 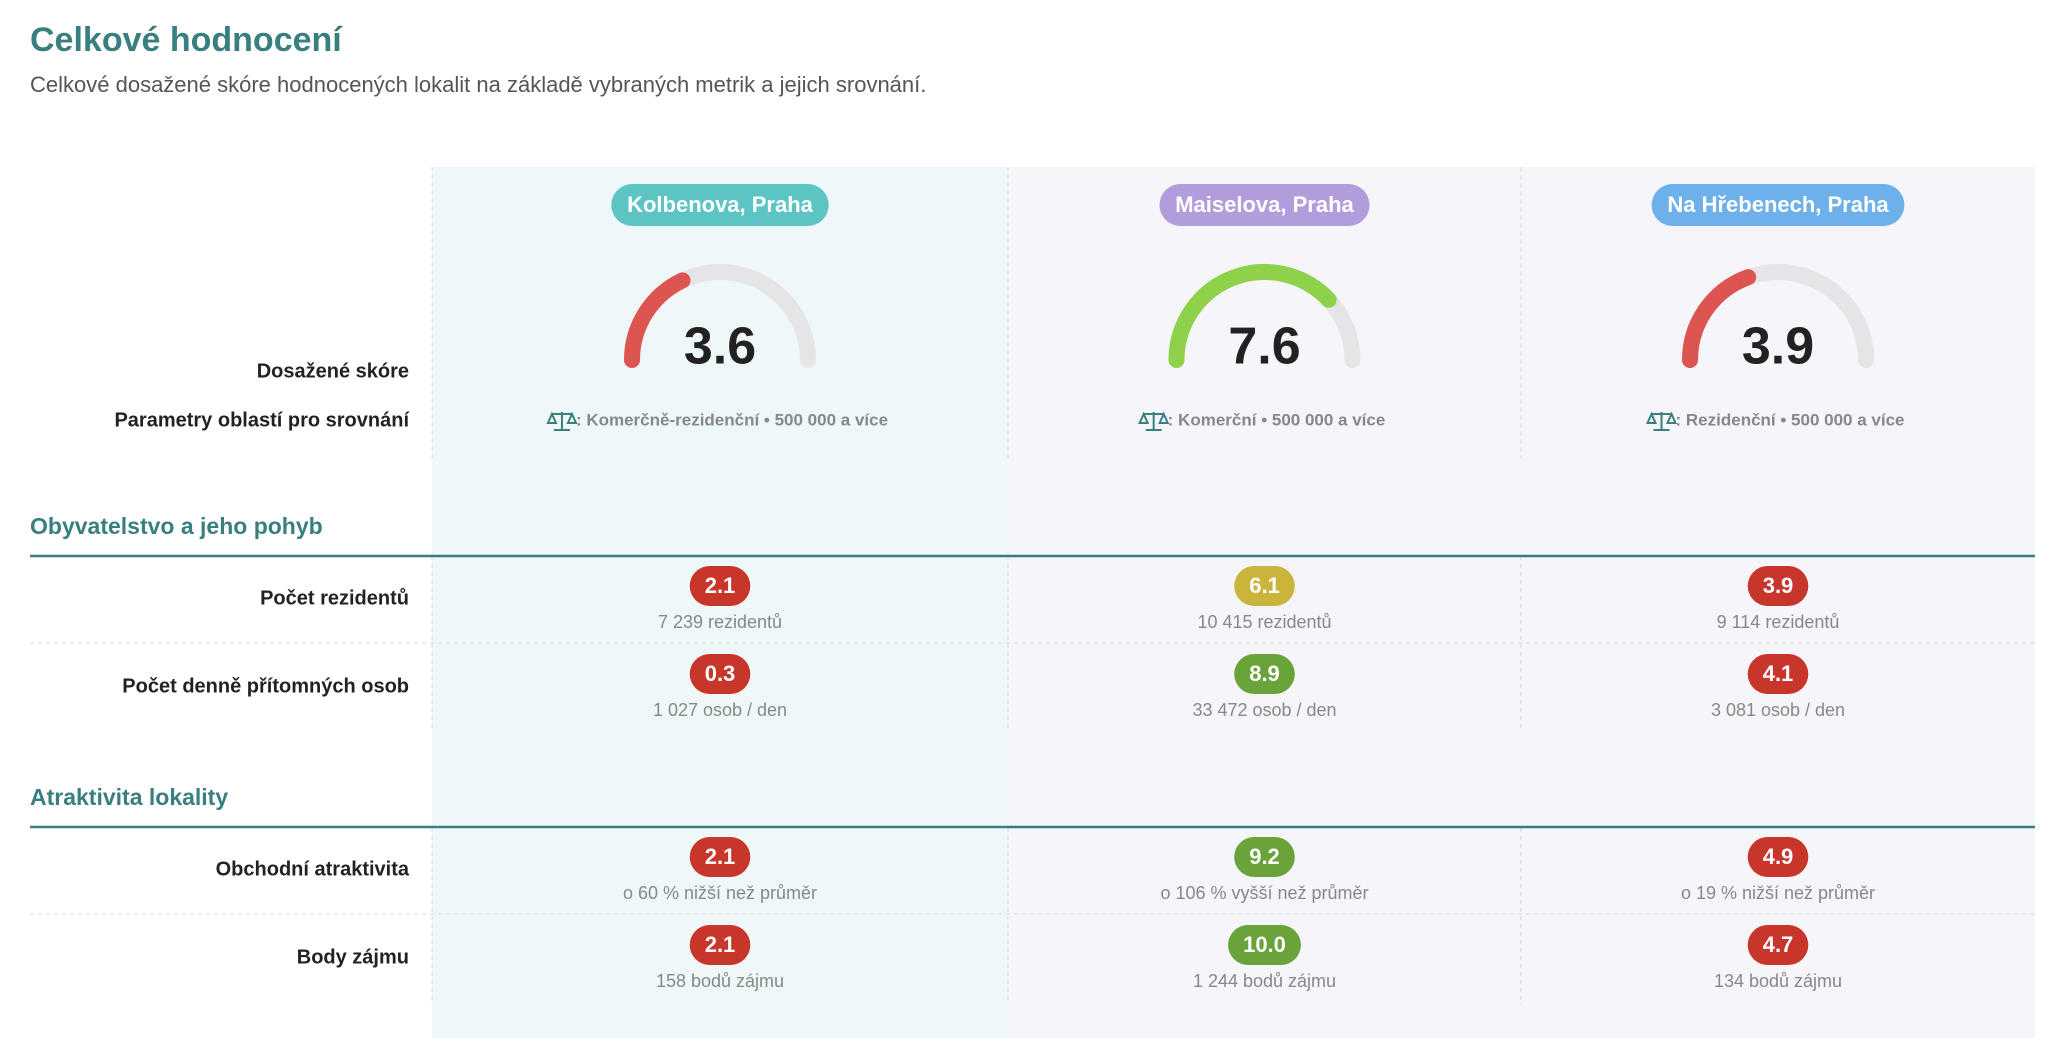 What do you see at coordinates (1778, 622) in the screenshot?
I see `cell-note: 9 114 rezidentů` at bounding box center [1778, 622].